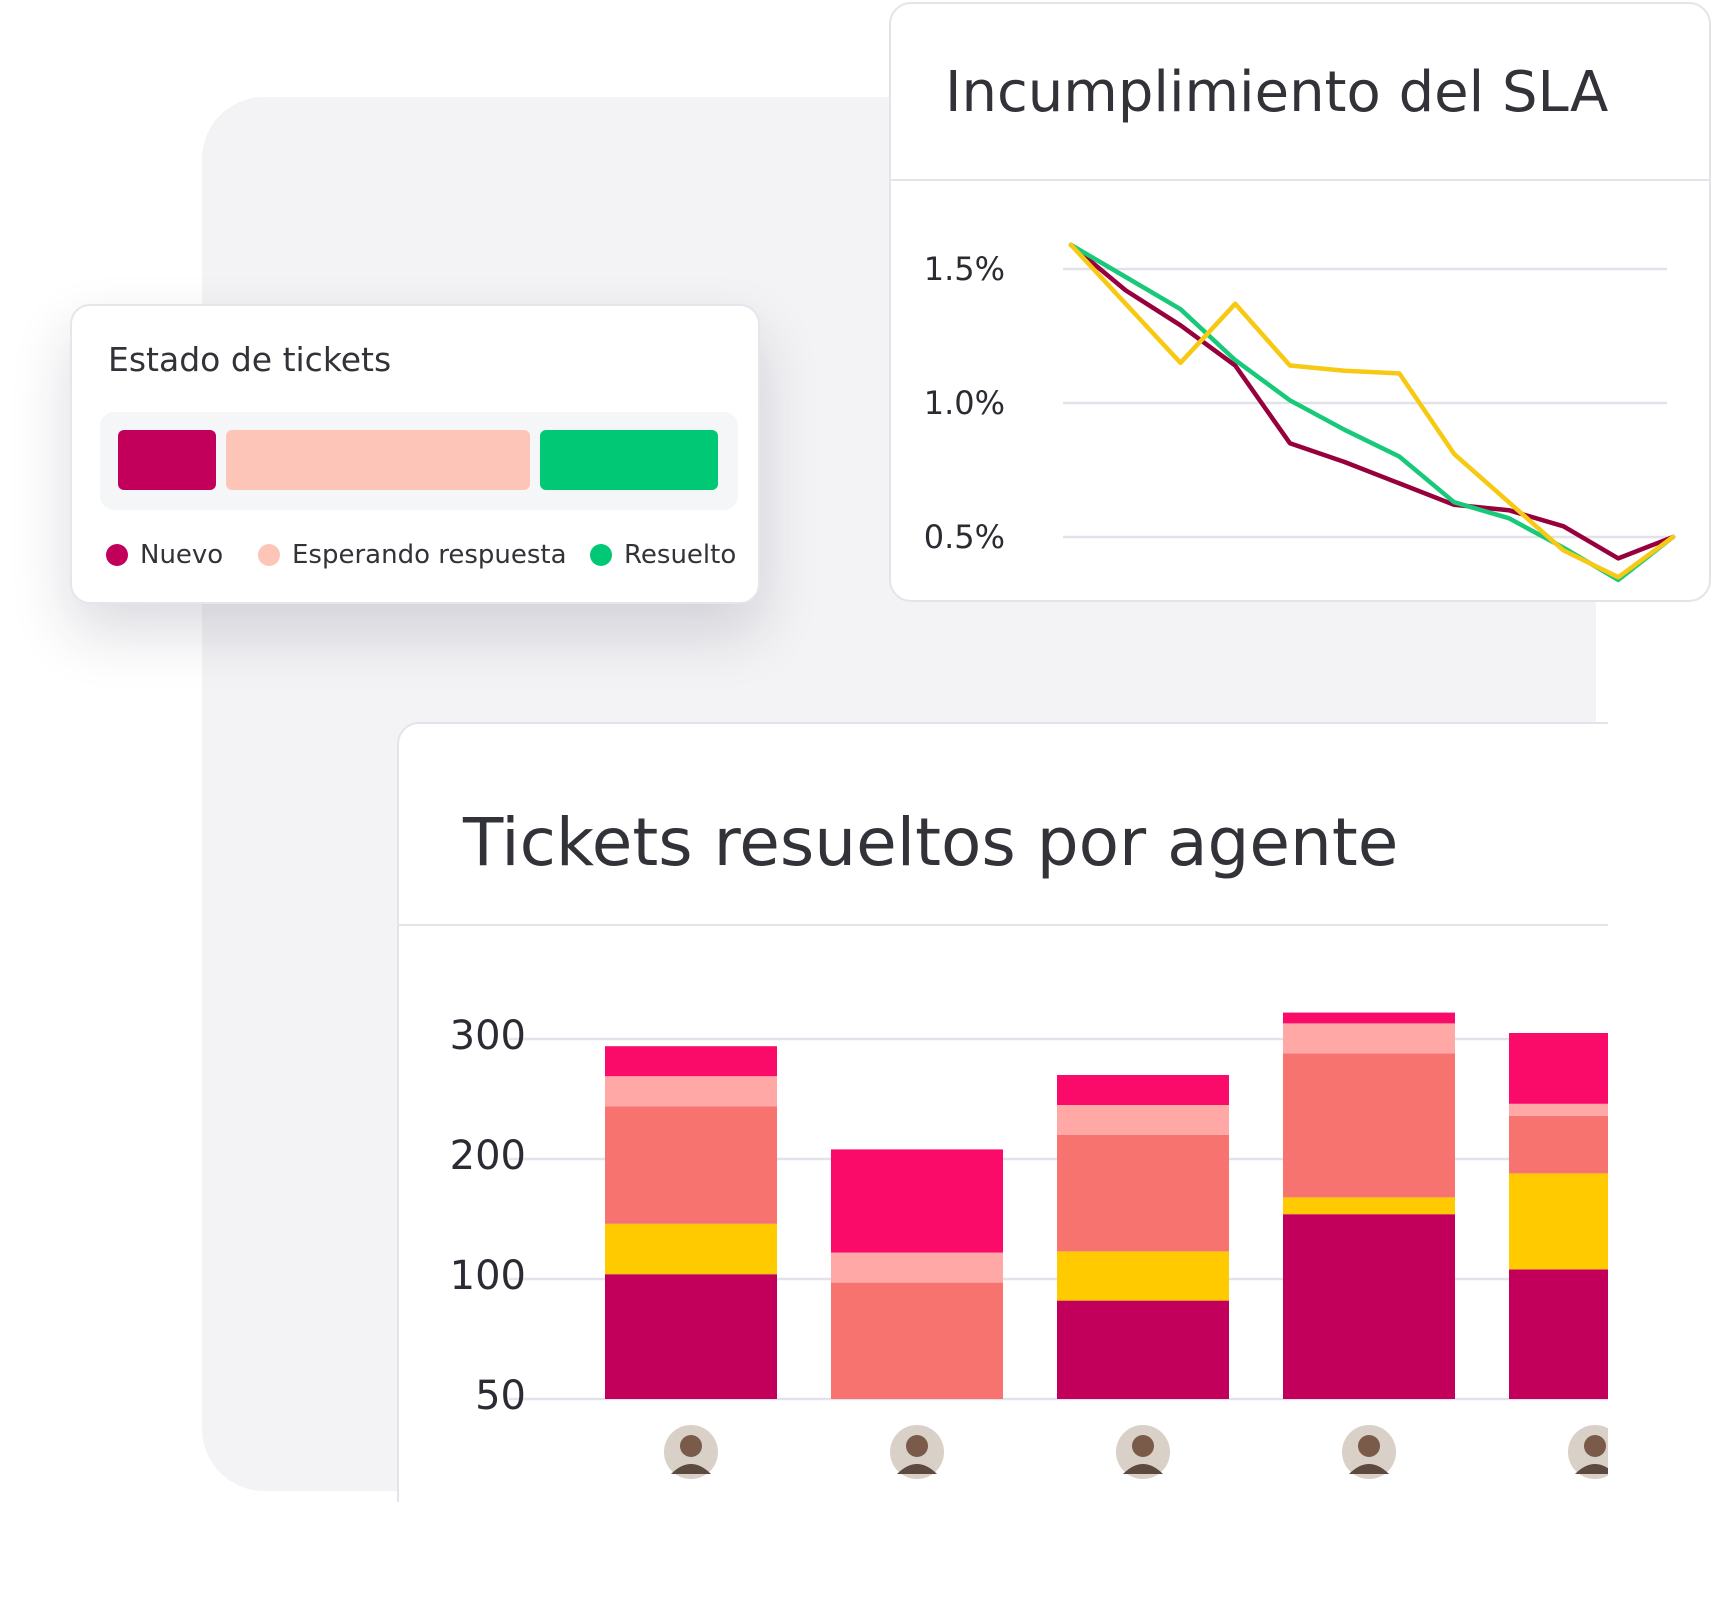  Describe the element at coordinates (1277, 92) in the screenshot. I see `sla-chart-title: Incumplimiento del SLA` at that location.